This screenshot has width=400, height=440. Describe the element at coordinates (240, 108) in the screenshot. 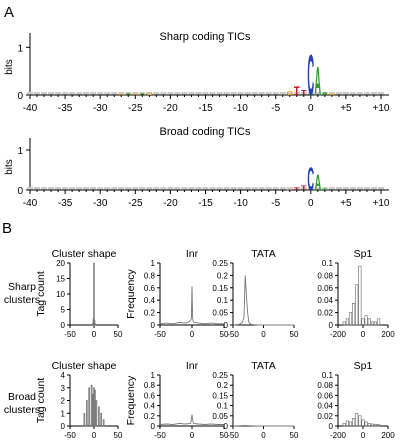

I see `logo-xtick-label: -10` at that location.